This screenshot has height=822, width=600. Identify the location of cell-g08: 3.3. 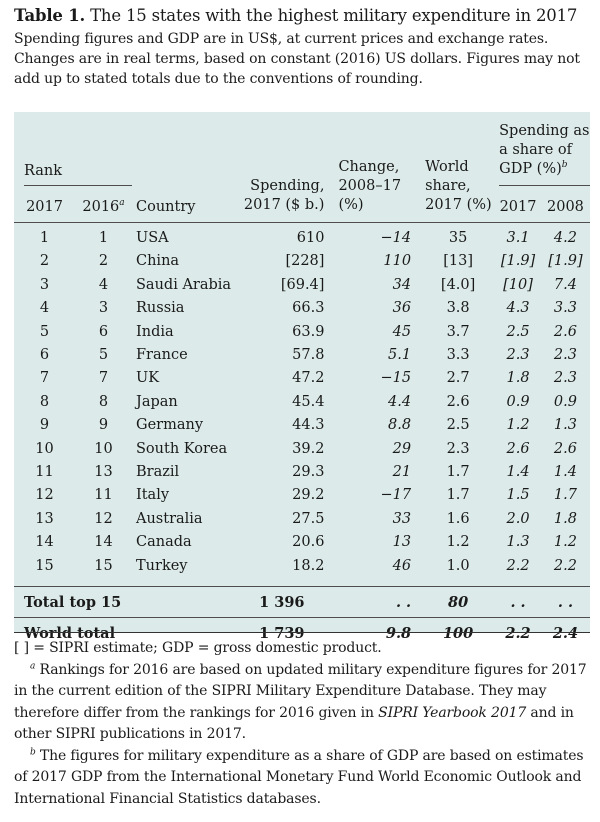
(565, 308).